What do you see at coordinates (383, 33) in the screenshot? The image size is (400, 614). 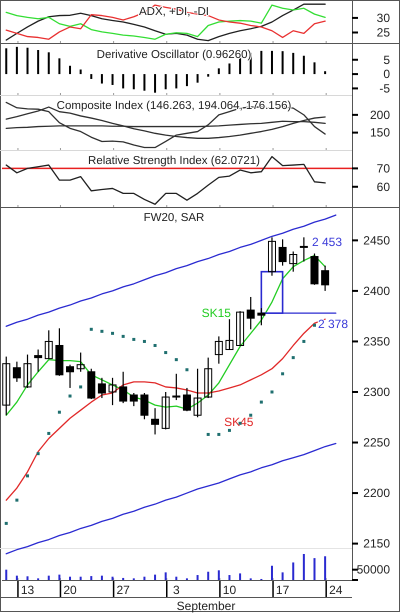 I see `y-tick-label: 25` at bounding box center [383, 33].